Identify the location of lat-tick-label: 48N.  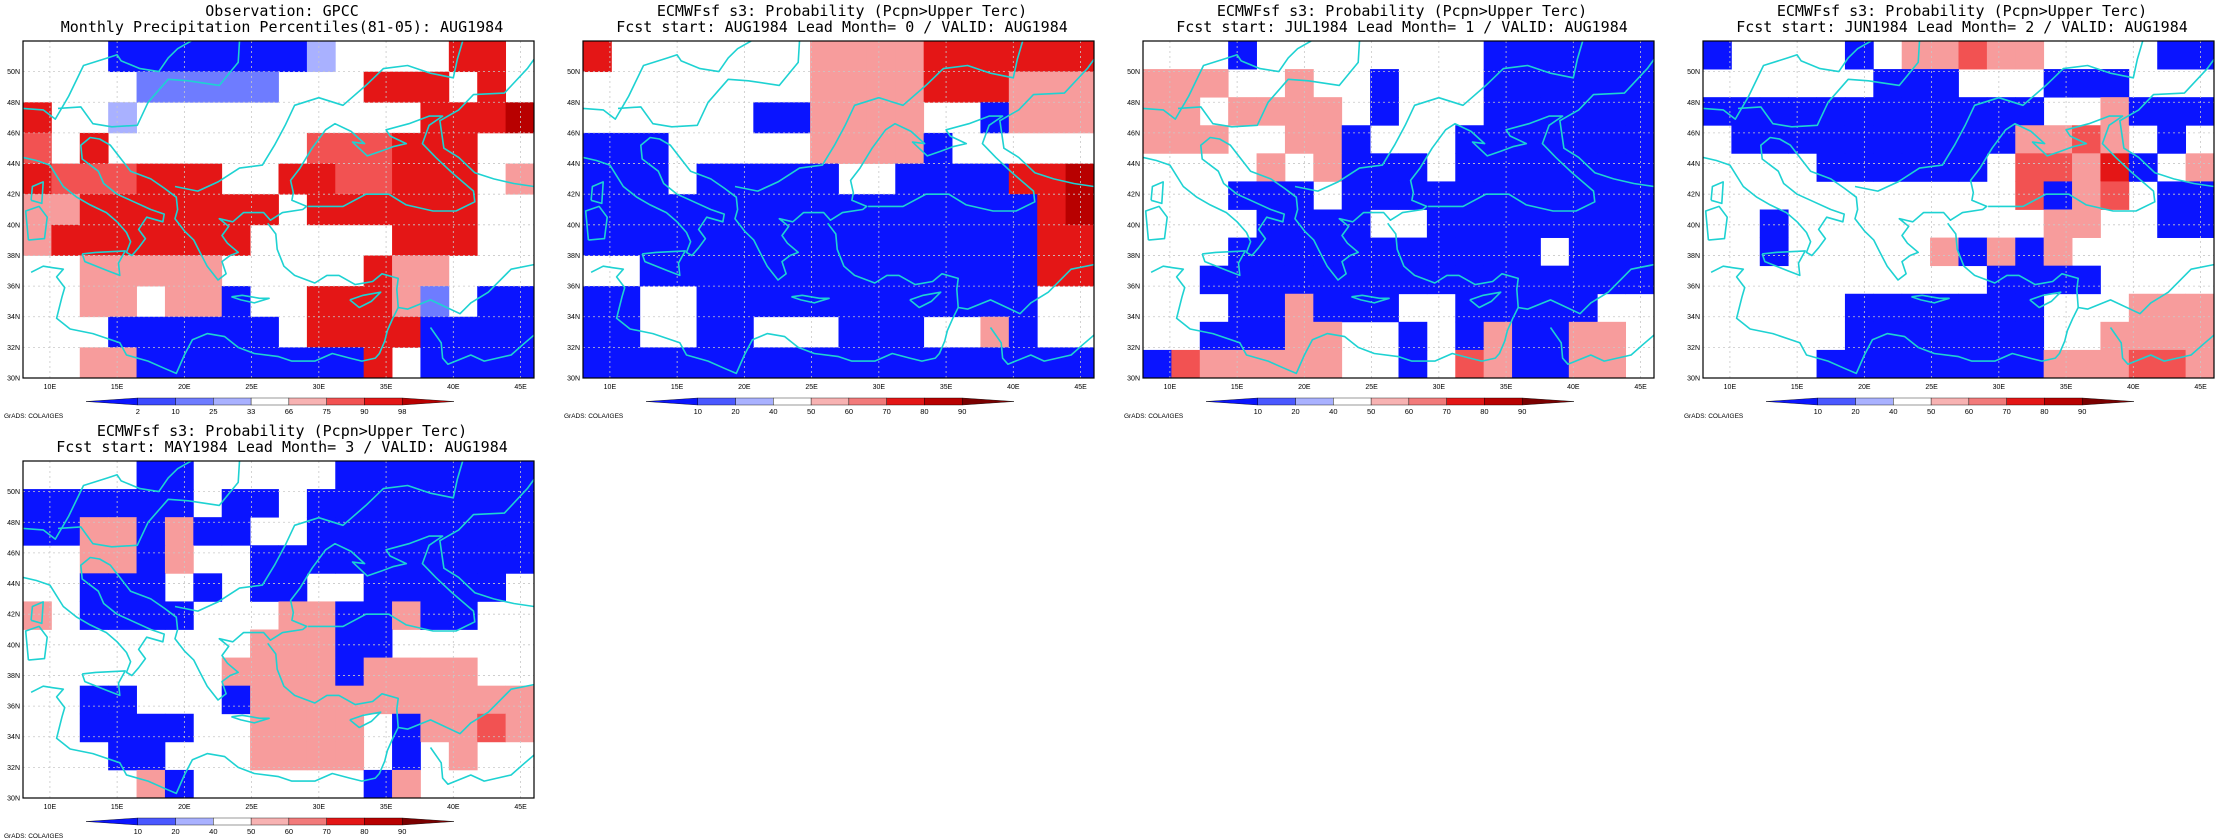
(13, 103).